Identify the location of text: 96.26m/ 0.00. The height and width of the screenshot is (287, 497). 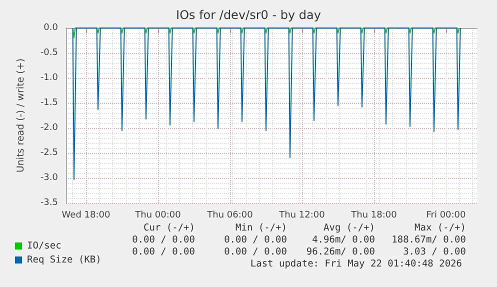
(341, 252).